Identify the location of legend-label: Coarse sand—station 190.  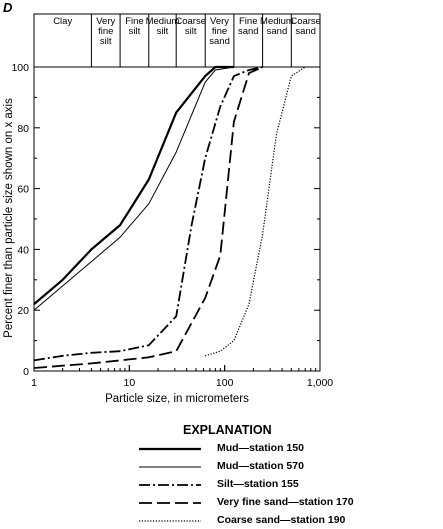
(281, 520).